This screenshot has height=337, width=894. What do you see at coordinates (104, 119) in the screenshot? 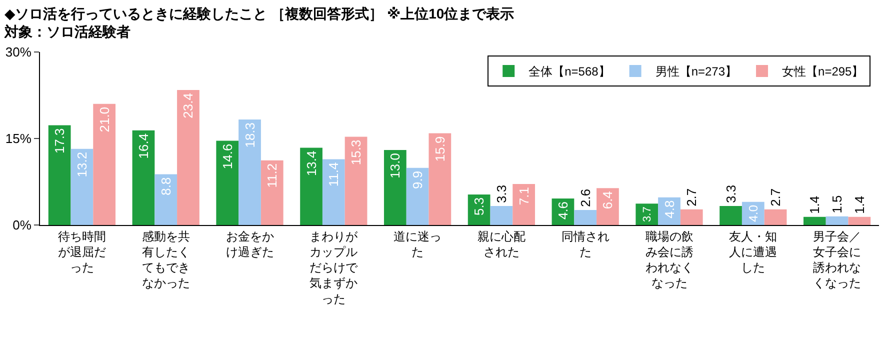
I see `data-label: 21.0` at bounding box center [104, 119].